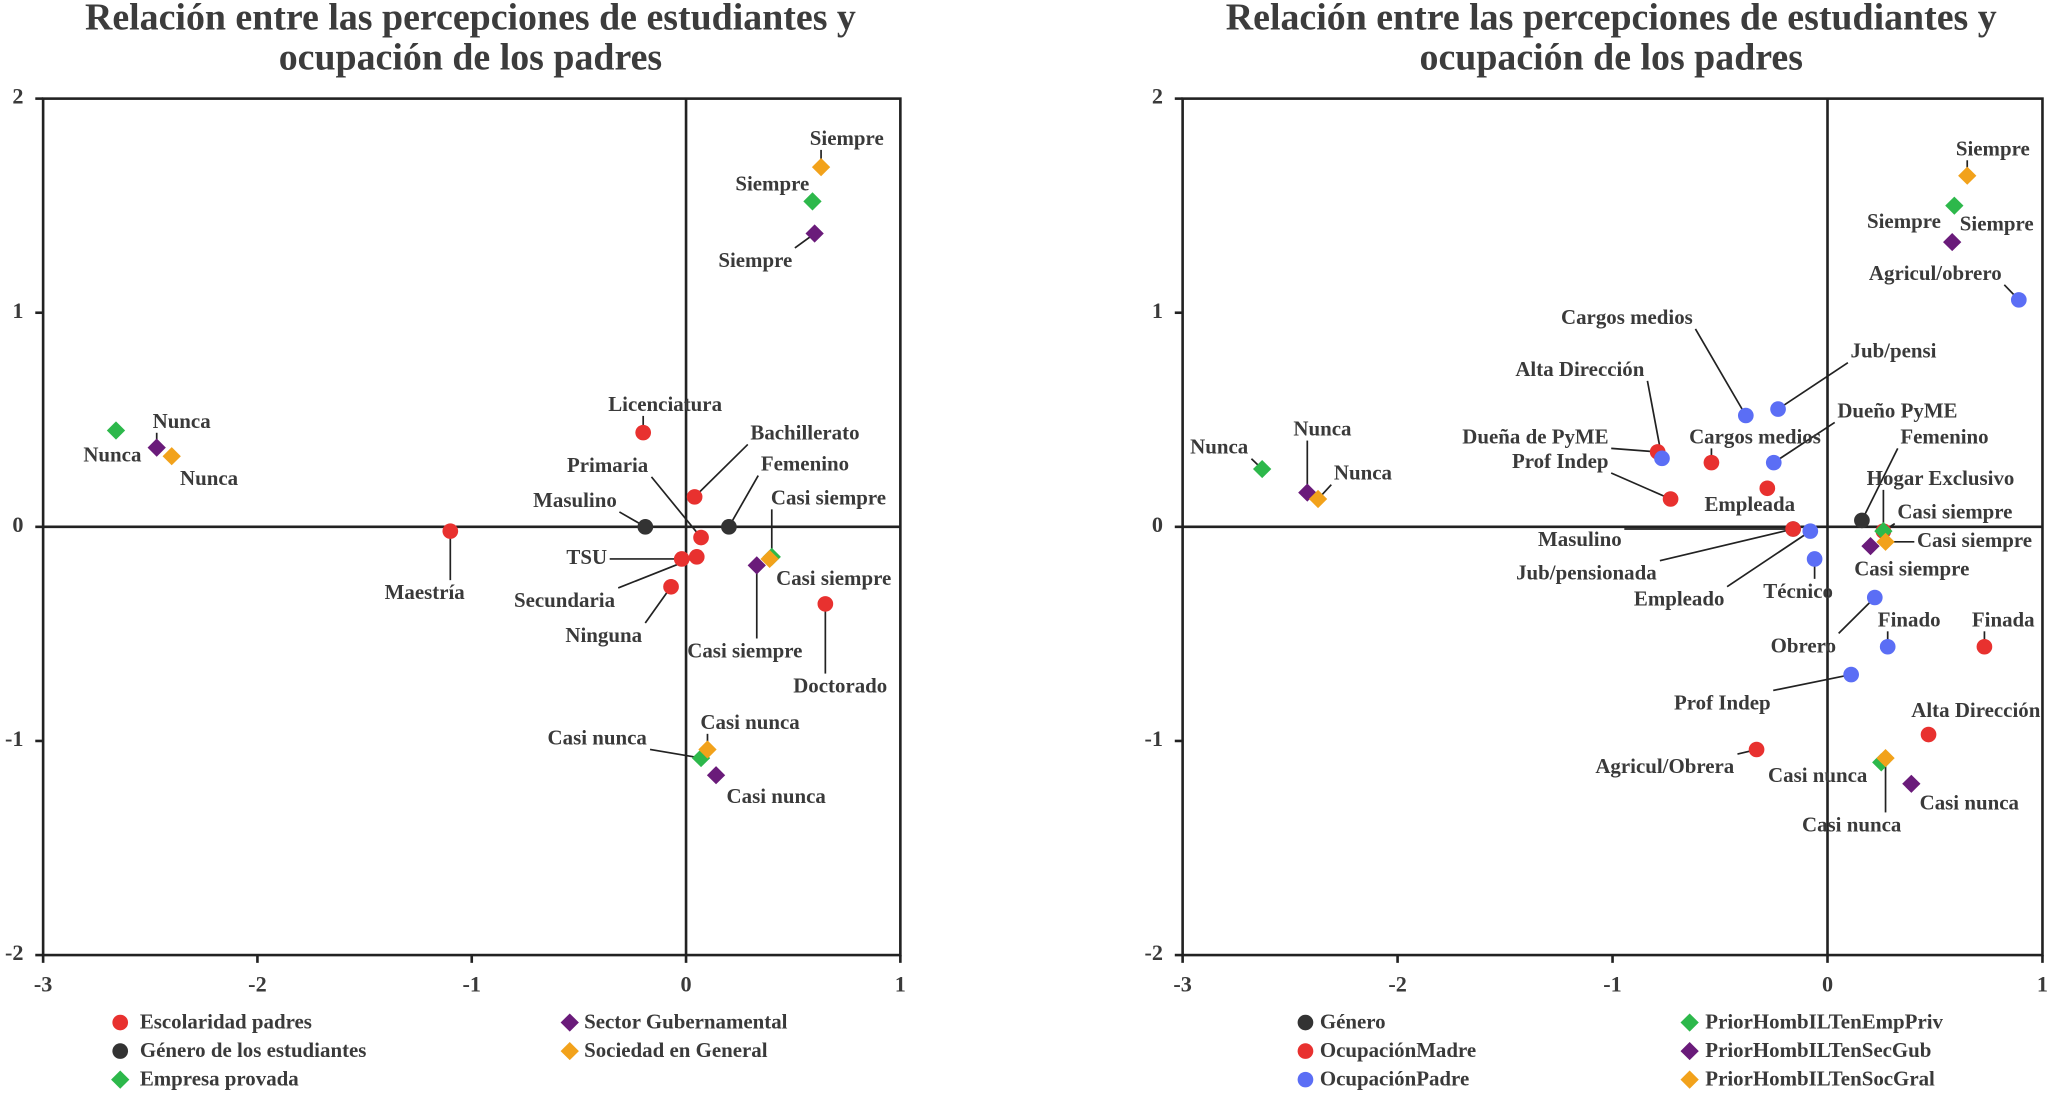 Image resolution: width=2049 pixels, height=1103 pixels. Describe the element at coordinates (253, 1050) in the screenshot. I see `legend-label: Género de los estudiantes` at that location.